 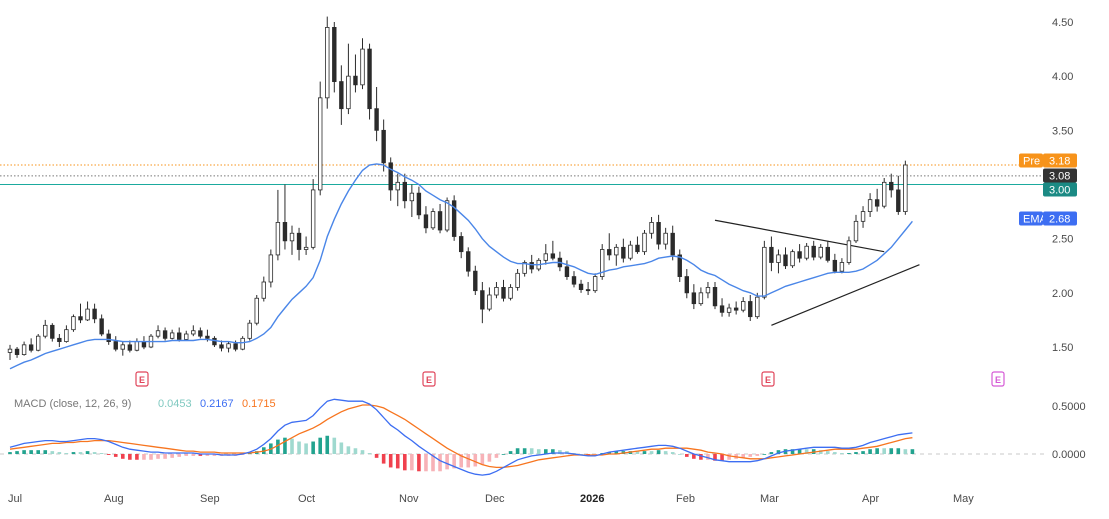 I want to click on time-axis-label: Apr, so click(x=870, y=499).